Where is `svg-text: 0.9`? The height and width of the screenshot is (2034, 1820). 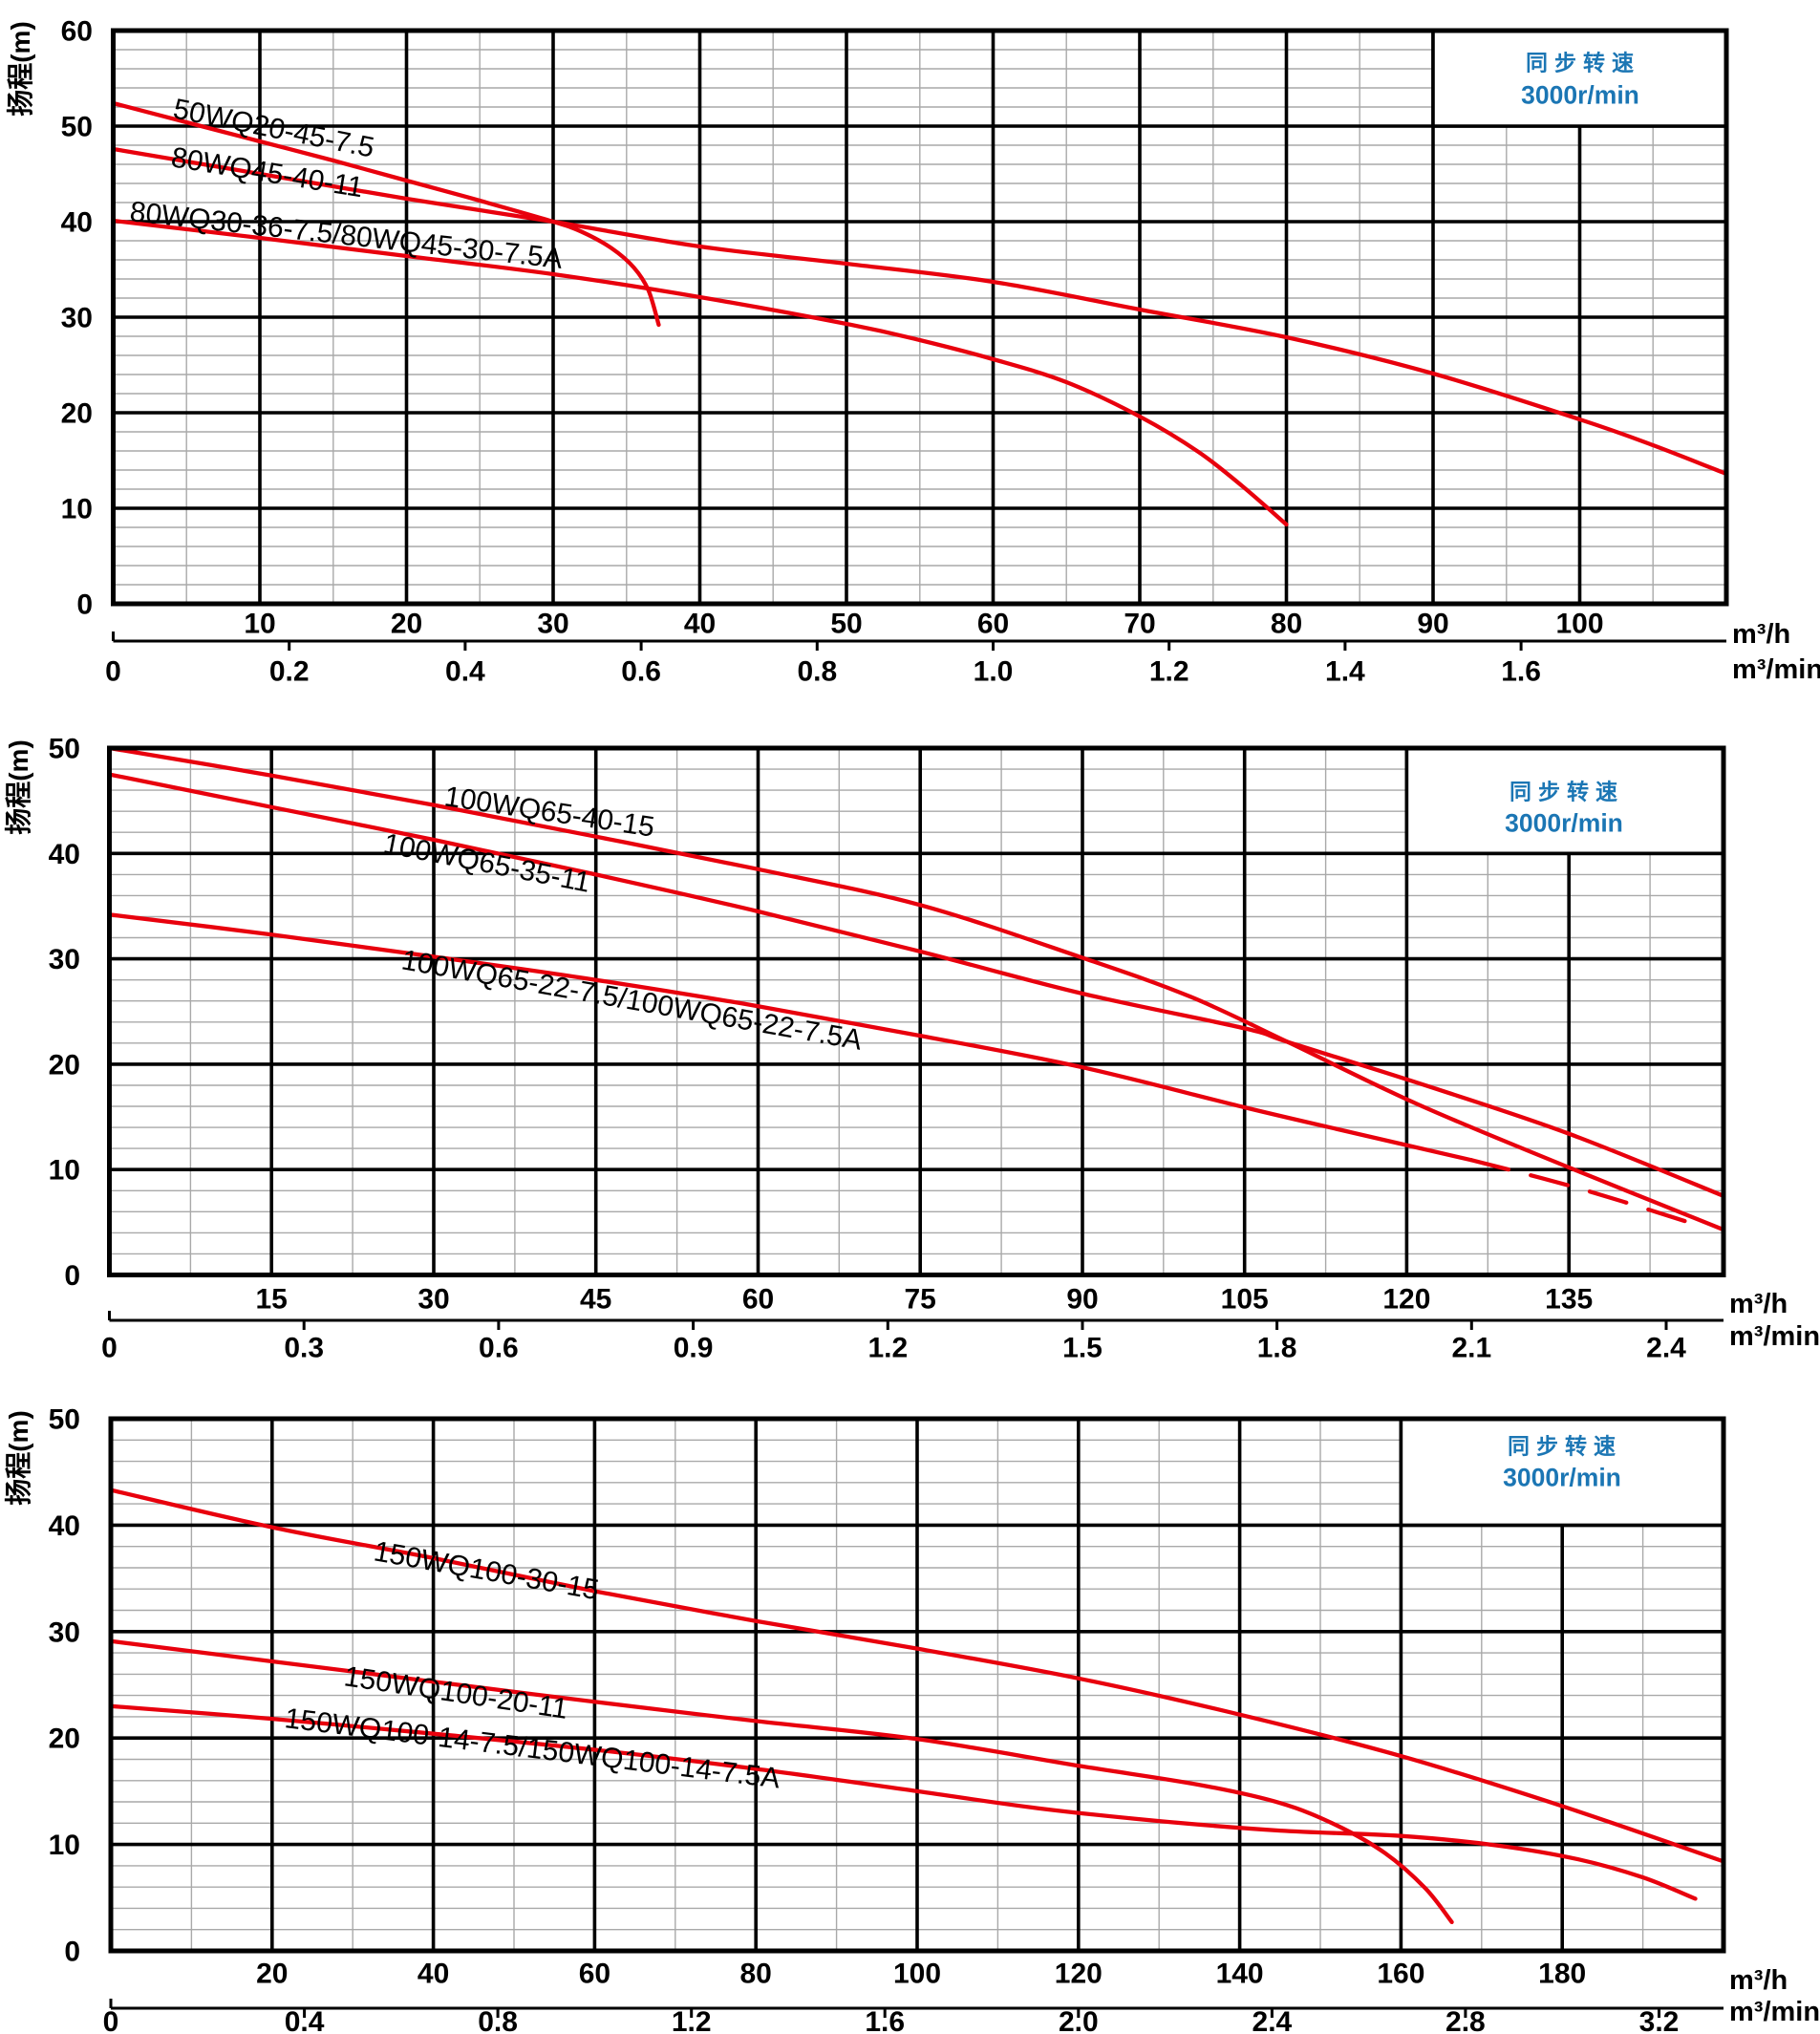
svg-text: 0.9 is located at coordinates (694, 1348).